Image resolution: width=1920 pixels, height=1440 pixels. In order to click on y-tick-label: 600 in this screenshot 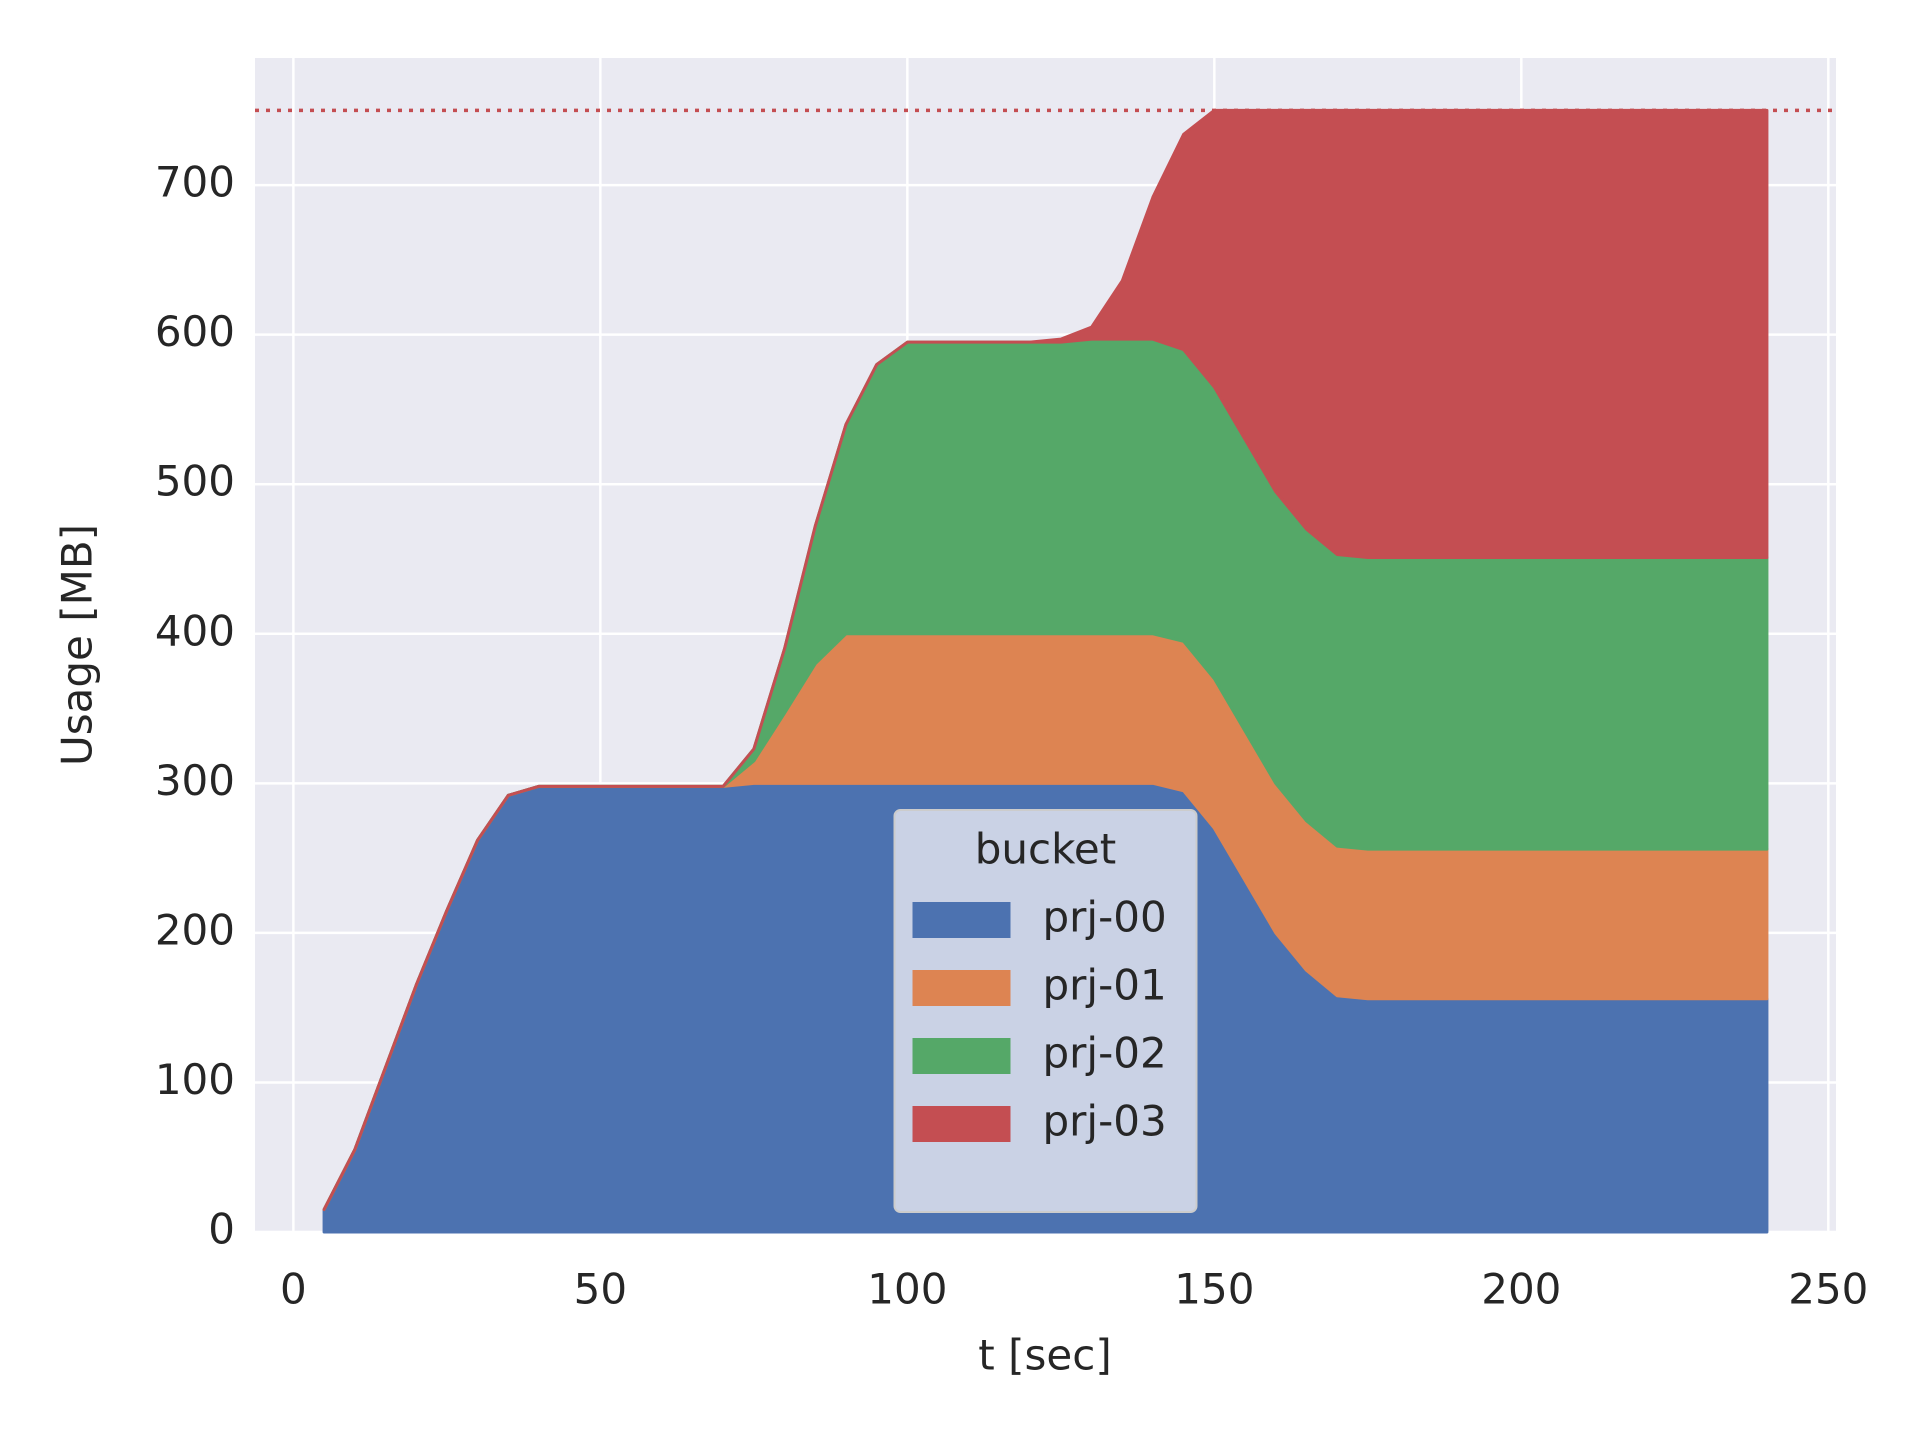, I will do `click(195, 331)`.